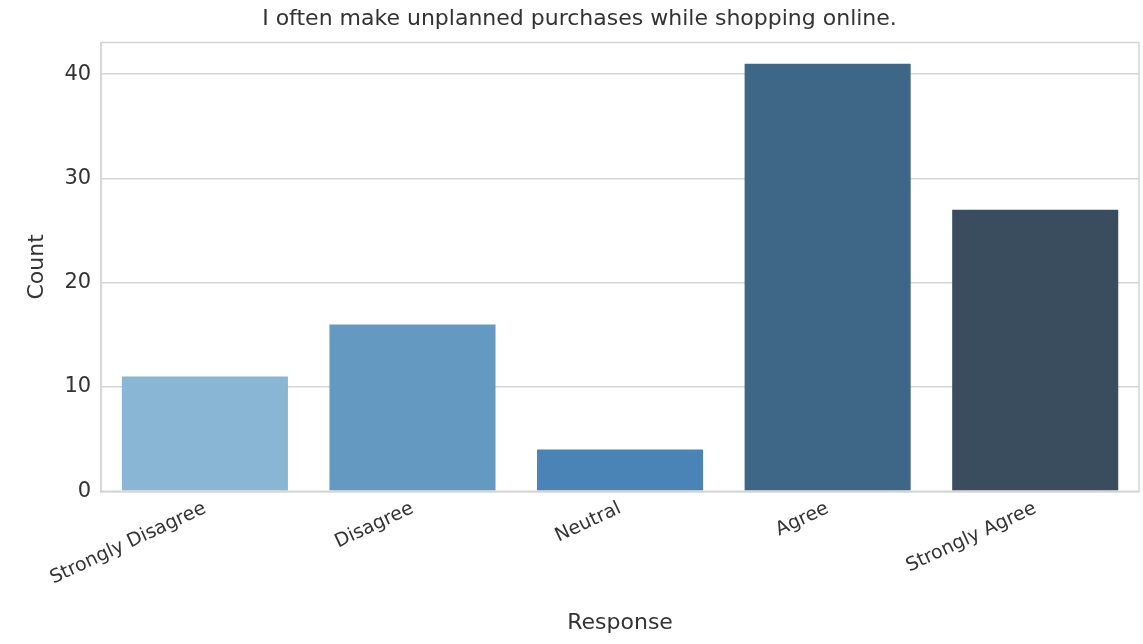 This screenshot has height=644, width=1143. I want to click on y-tick-label: 0, so click(84, 489).